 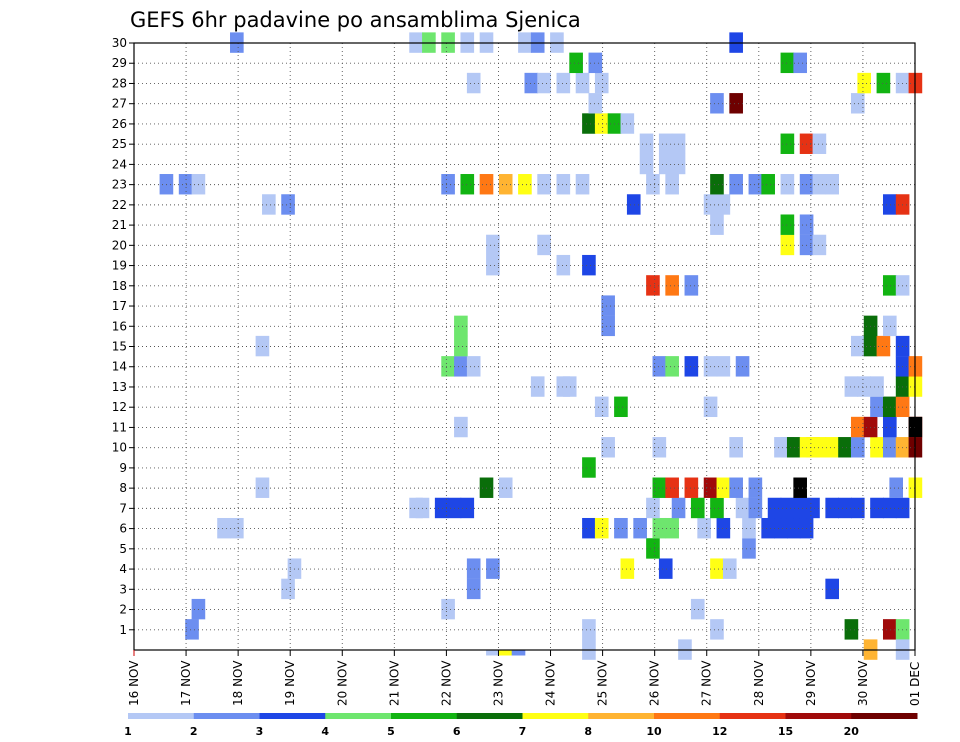 What do you see at coordinates (119, 225) in the screenshot?
I see `y-tick-label: 21` at bounding box center [119, 225].